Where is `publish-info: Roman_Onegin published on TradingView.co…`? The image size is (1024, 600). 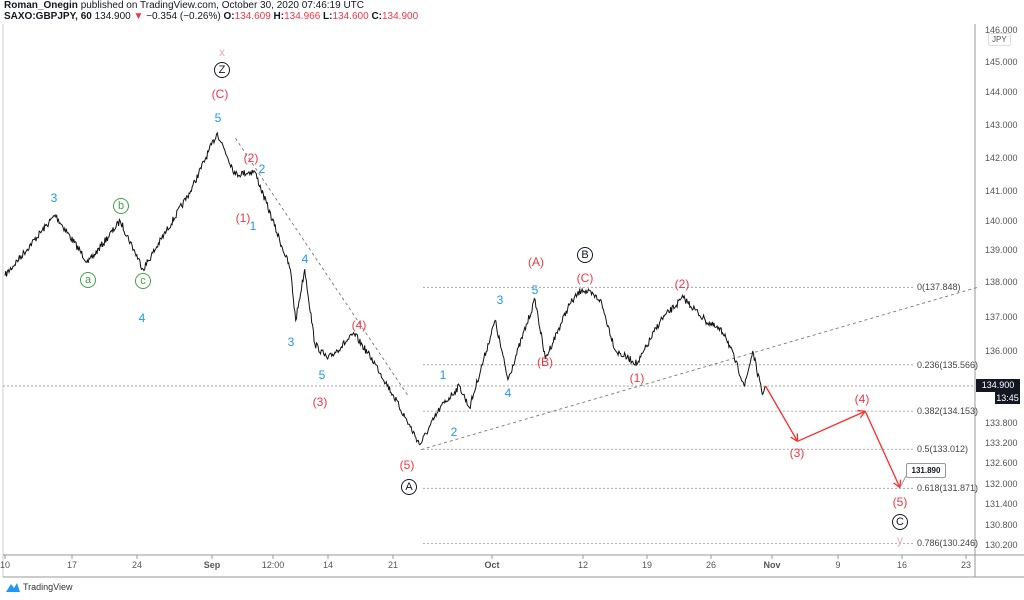 publish-info: Roman_Onegin published on TradingView.co… is located at coordinates (184, 5).